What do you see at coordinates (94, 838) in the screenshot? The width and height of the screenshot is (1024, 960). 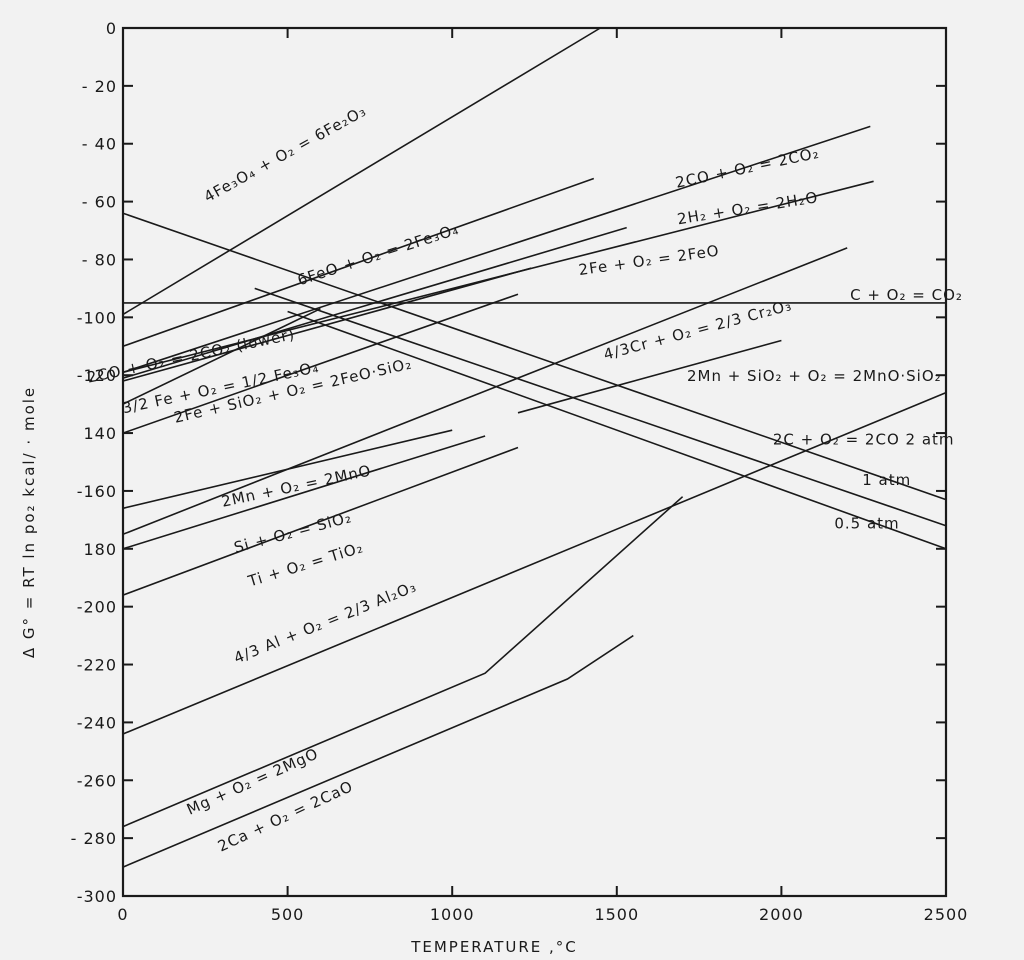 I see `y-tick-label: - 280` at bounding box center [94, 838].